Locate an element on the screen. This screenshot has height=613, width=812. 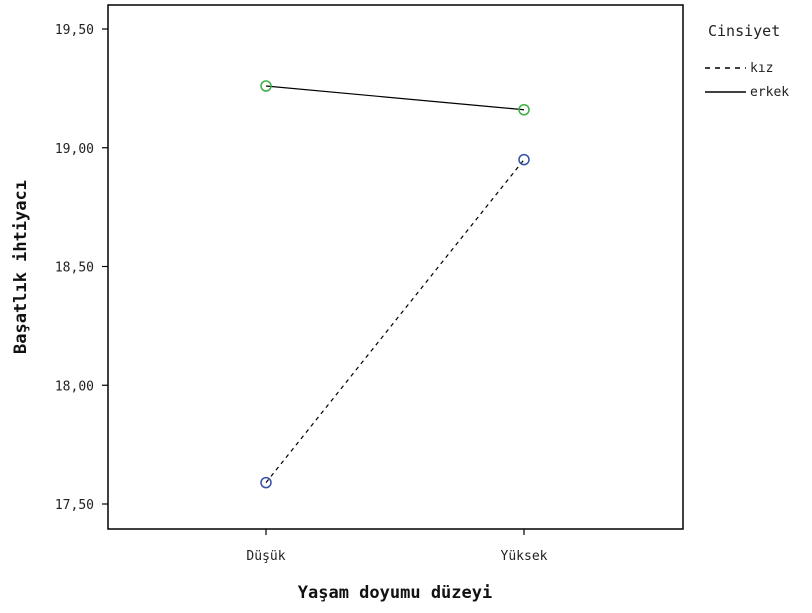
legend-label: kız is located at coordinates (761, 68).